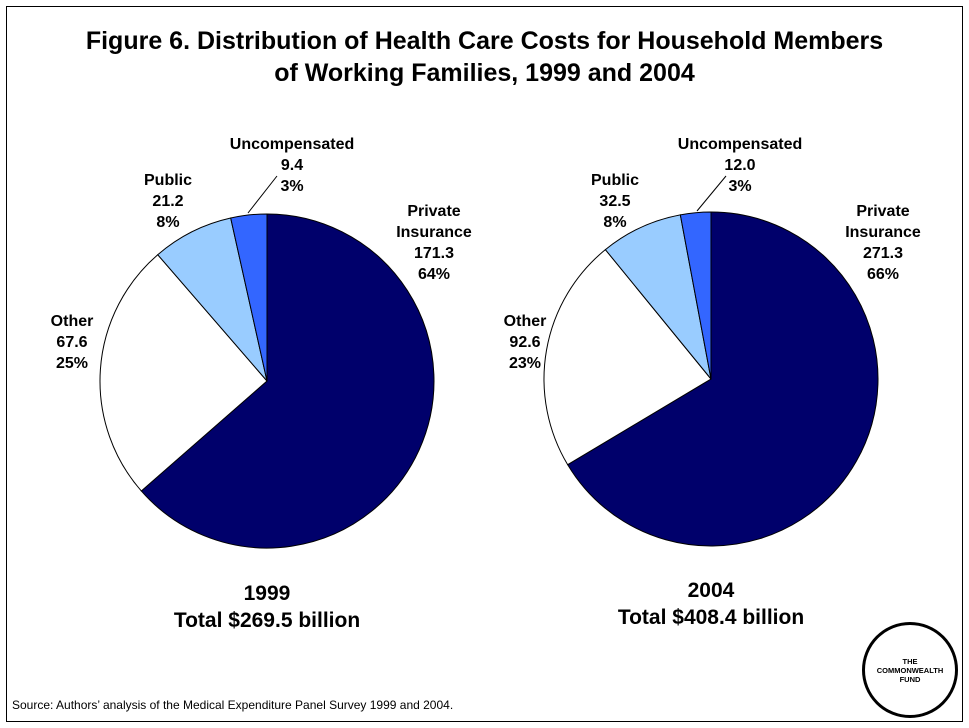  I want to click on logo-line-3: FUND, so click(910, 679).